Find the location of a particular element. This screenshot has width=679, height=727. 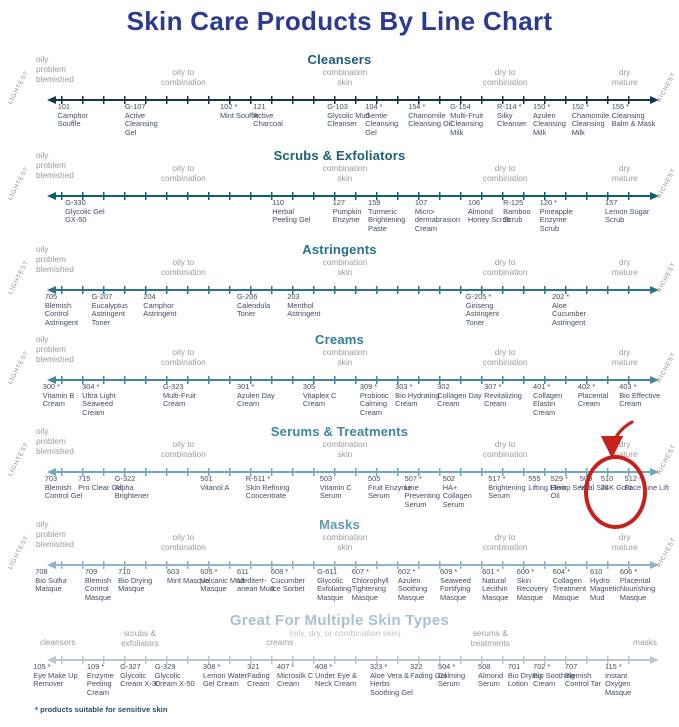

product-502: 502 HA+ Collagen Serum is located at coordinates (465, 492).